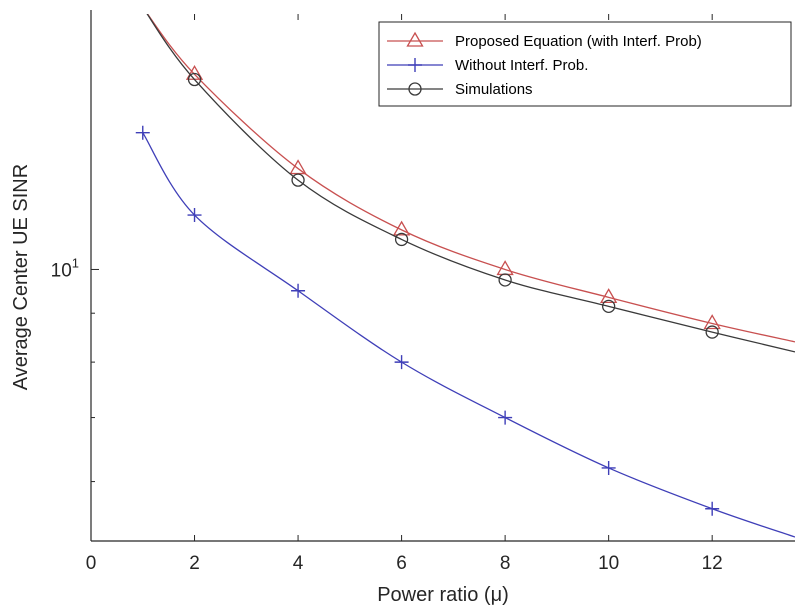  What do you see at coordinates (712, 563) in the screenshot?
I see `x-tick-label: 12` at bounding box center [712, 563].